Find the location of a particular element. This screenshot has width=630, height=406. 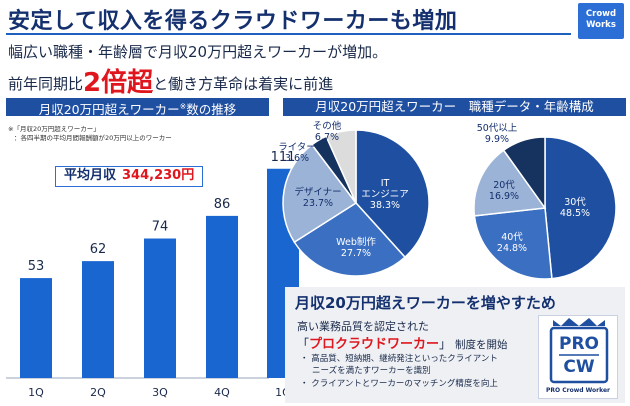

crowdworks-logo: Crowd Works is located at coordinates (601, 21).